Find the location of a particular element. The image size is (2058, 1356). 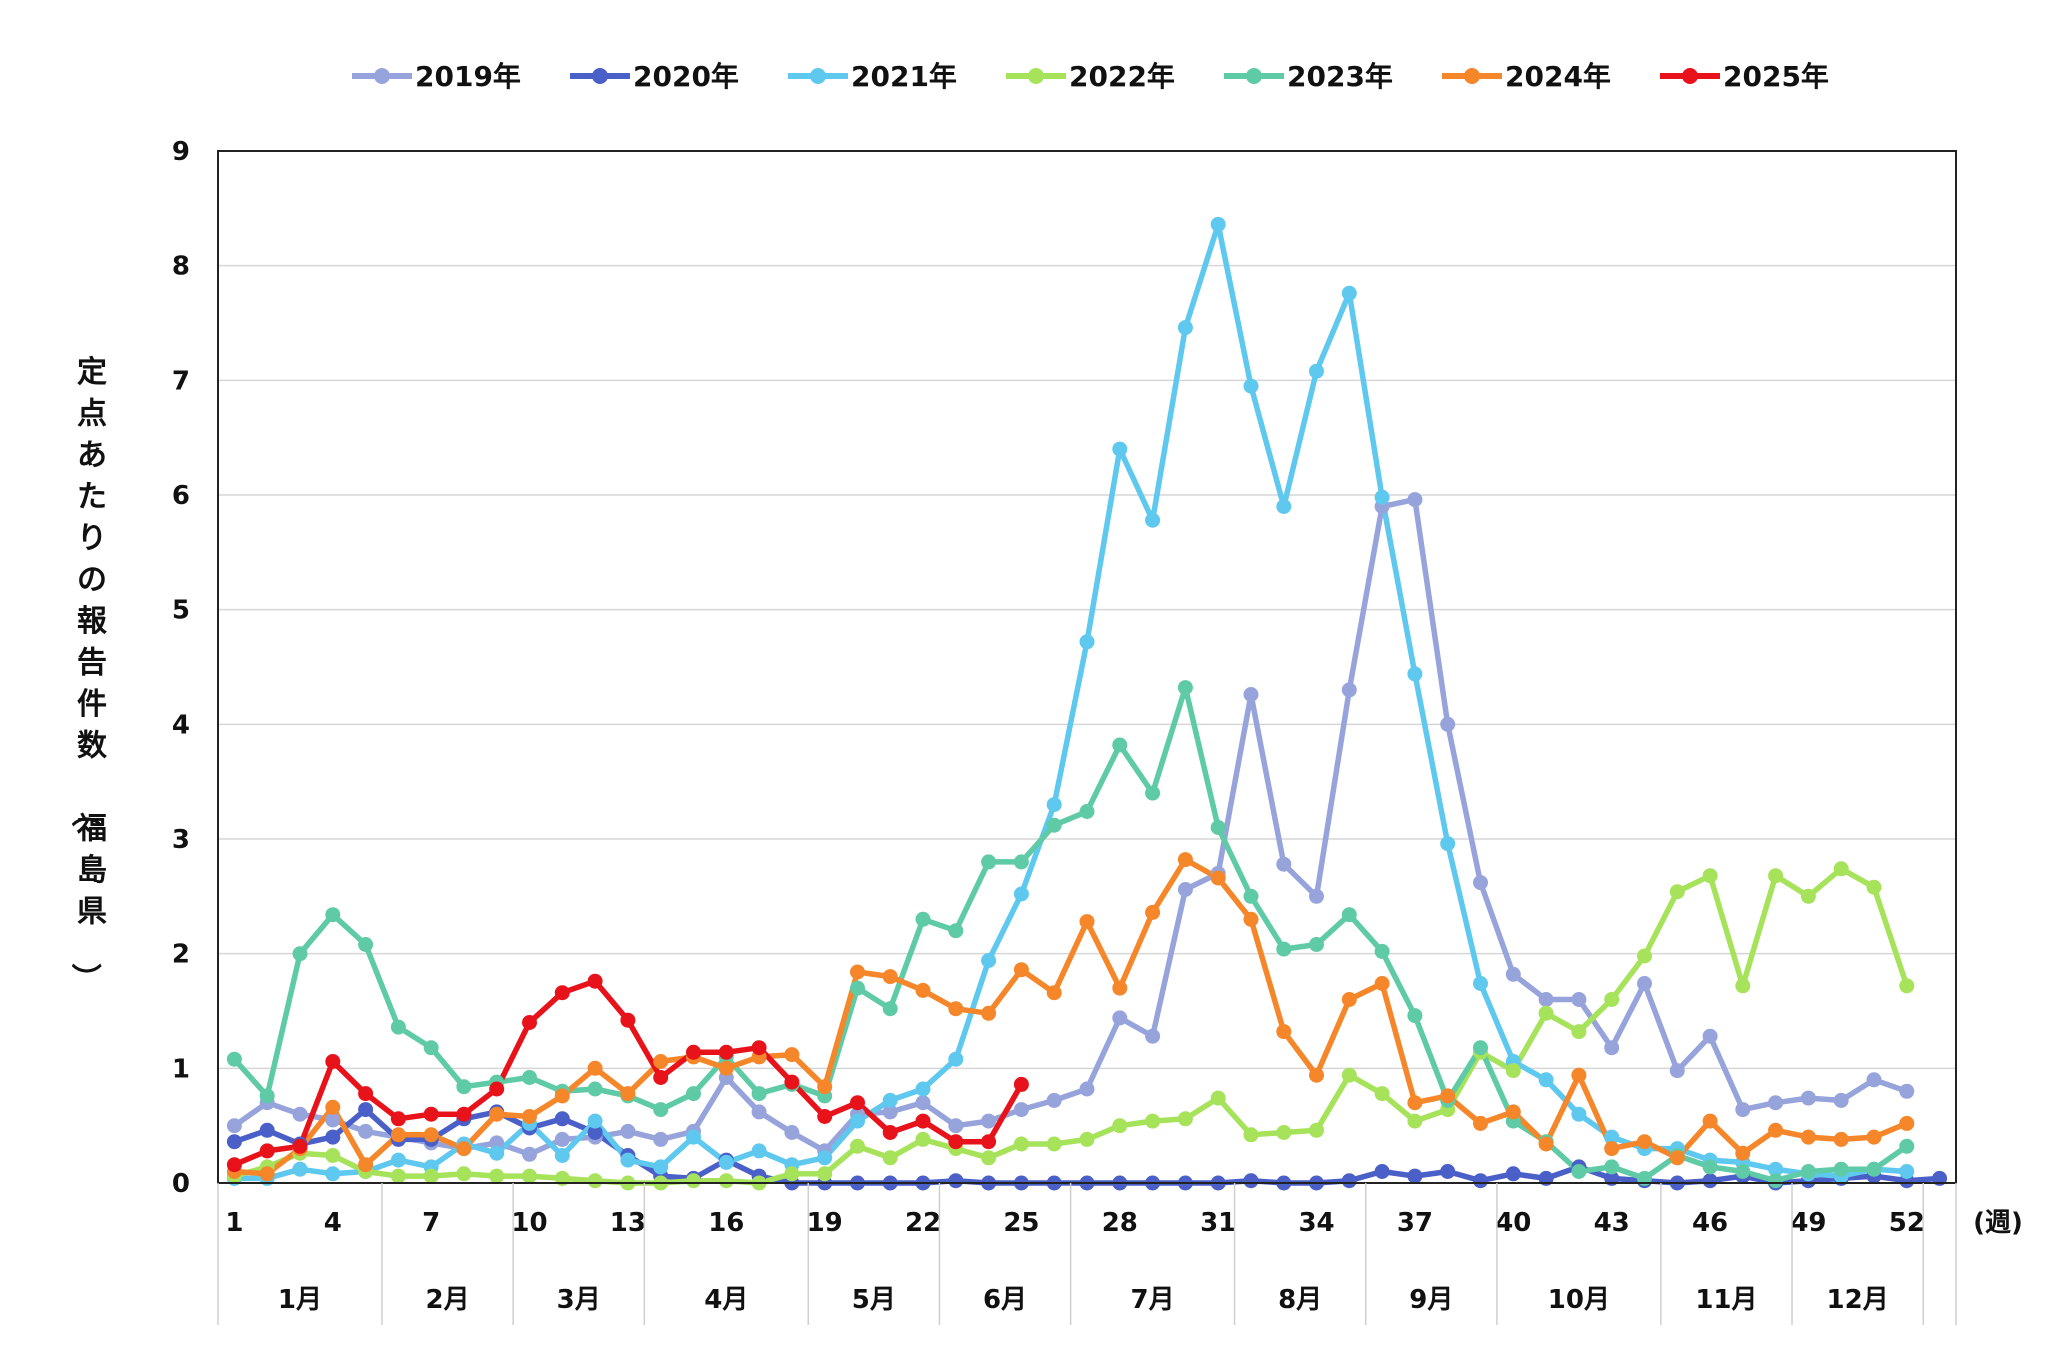

x-tick-label: 52 is located at coordinates (1907, 1223).